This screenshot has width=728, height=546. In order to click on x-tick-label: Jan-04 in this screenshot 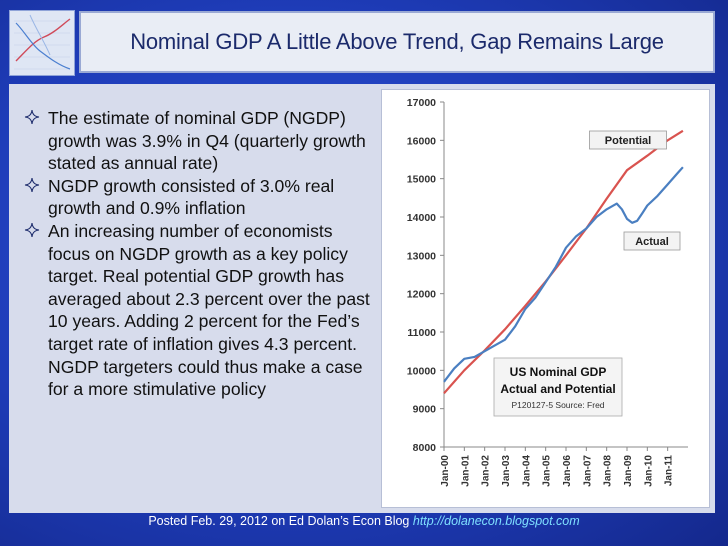, I will do `click(526, 471)`.